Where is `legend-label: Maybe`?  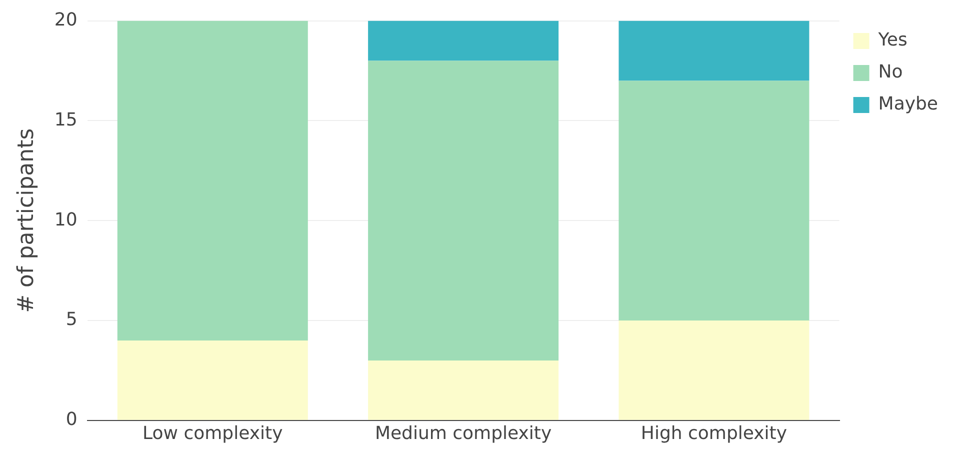
legend-label: Maybe is located at coordinates (908, 104).